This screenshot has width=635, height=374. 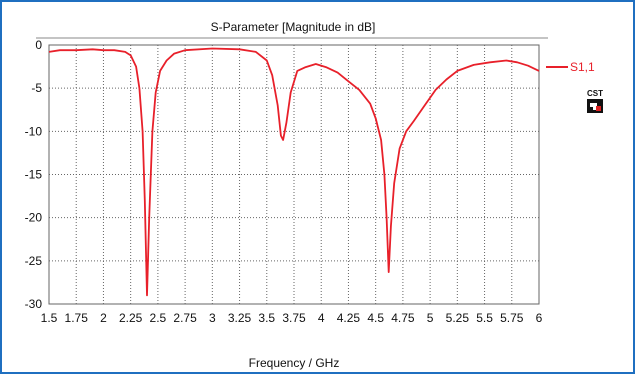 I want to click on x-tick-label: 1.75, so click(x=77, y=318).